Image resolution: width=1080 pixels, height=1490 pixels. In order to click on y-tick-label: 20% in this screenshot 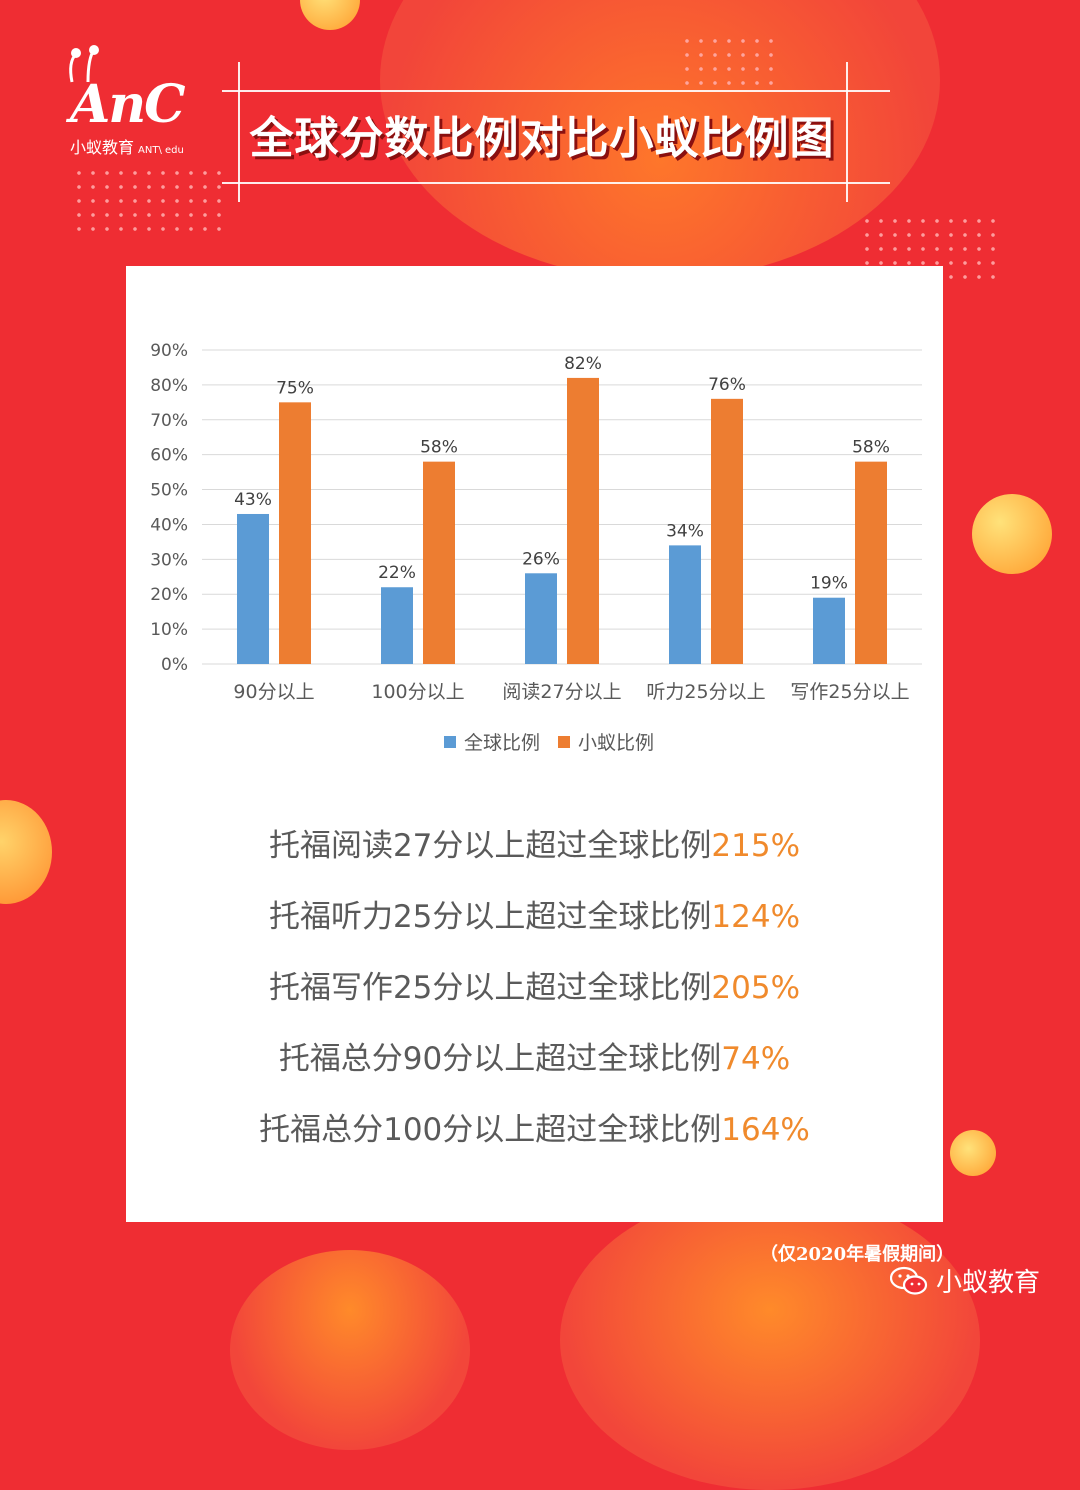, I will do `click(169, 595)`.